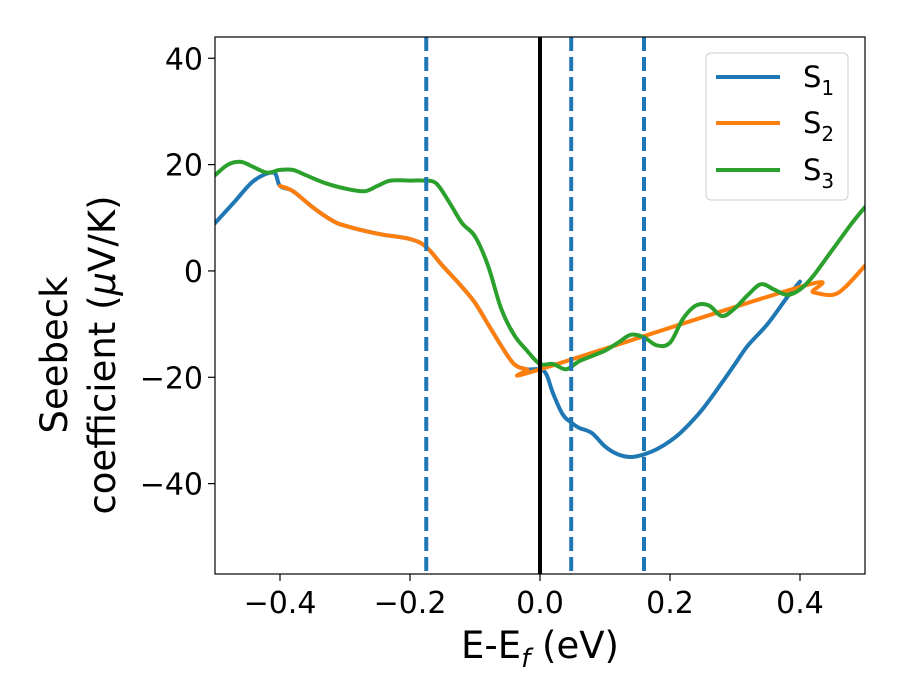 This screenshot has width=900, height=700. Describe the element at coordinates (818, 173) in the screenshot. I see `legend-label-s3: S3` at that location.